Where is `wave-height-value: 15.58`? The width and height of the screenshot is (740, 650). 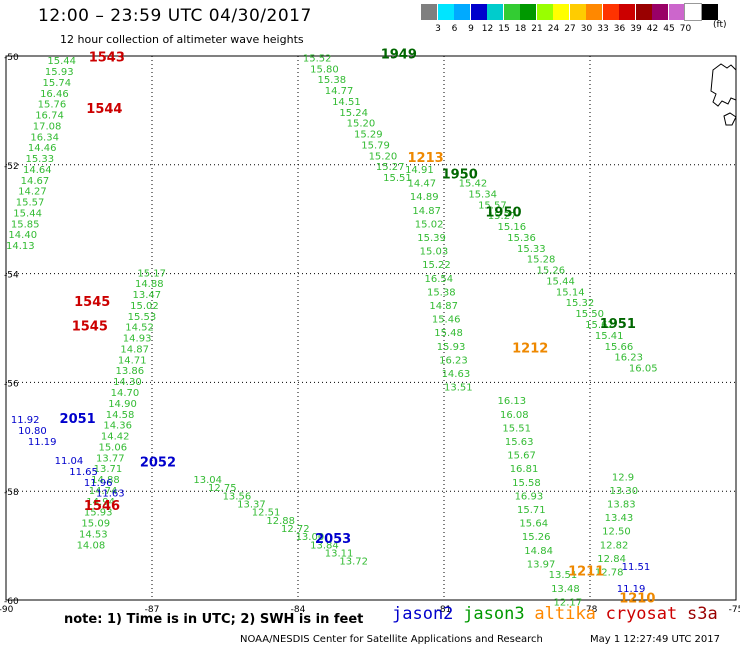
wave-height-value: 15.58 is located at coordinates (526, 483).